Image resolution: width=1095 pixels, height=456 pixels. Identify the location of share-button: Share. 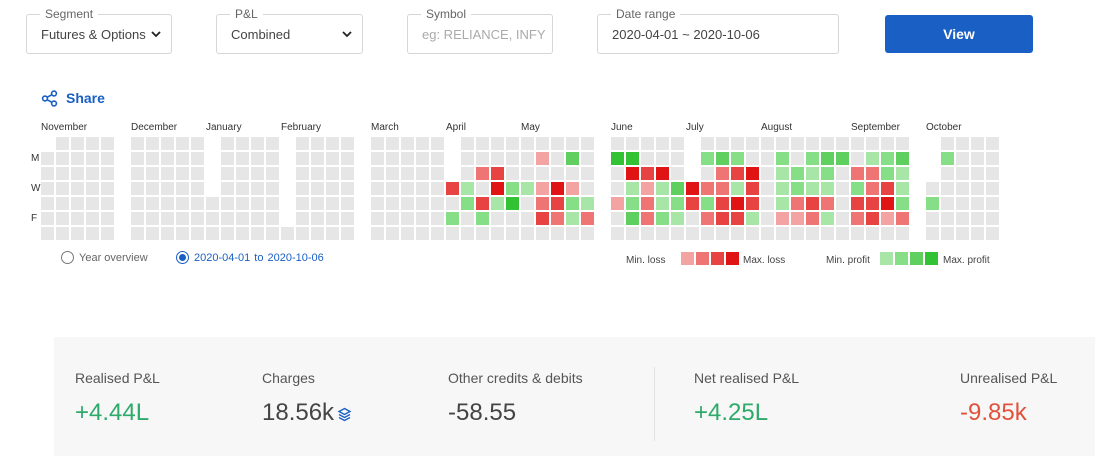
(73, 98).